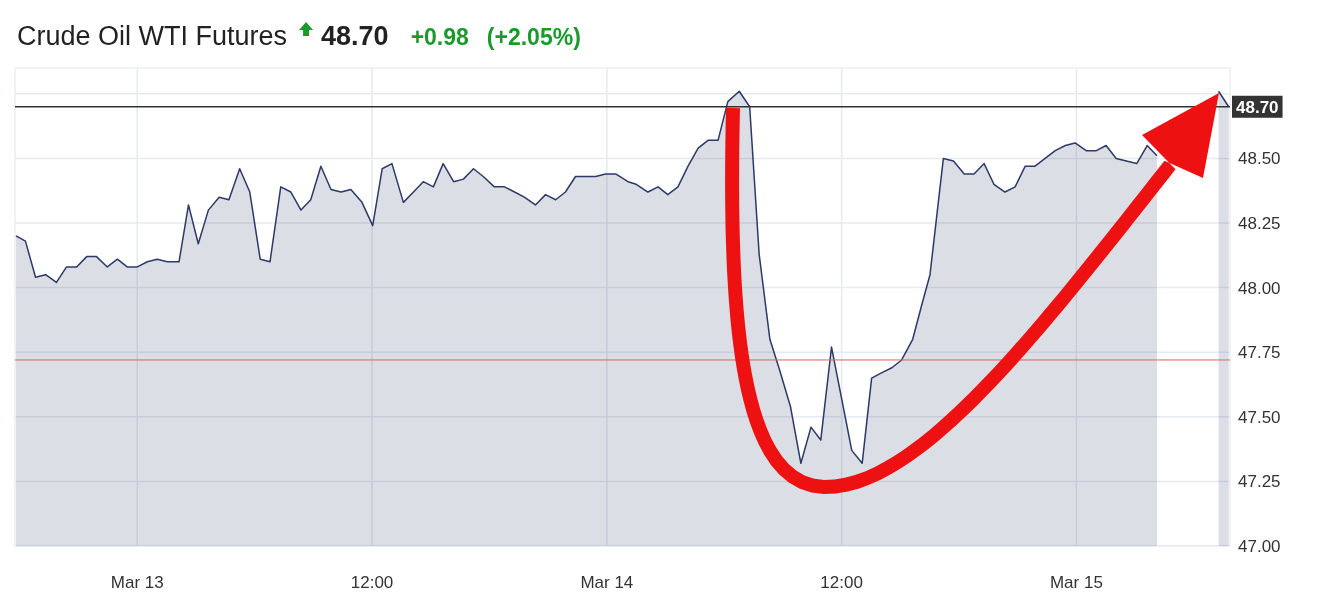  What do you see at coordinates (1259, 353) in the screenshot?
I see `y-tick-label: 47.75` at bounding box center [1259, 353].